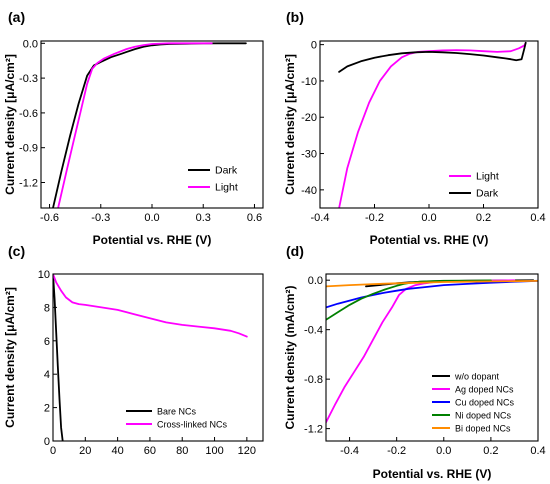 This screenshot has height=484, width=550. I want to click on legend-entry: Bi doped NCs, so click(483, 429).